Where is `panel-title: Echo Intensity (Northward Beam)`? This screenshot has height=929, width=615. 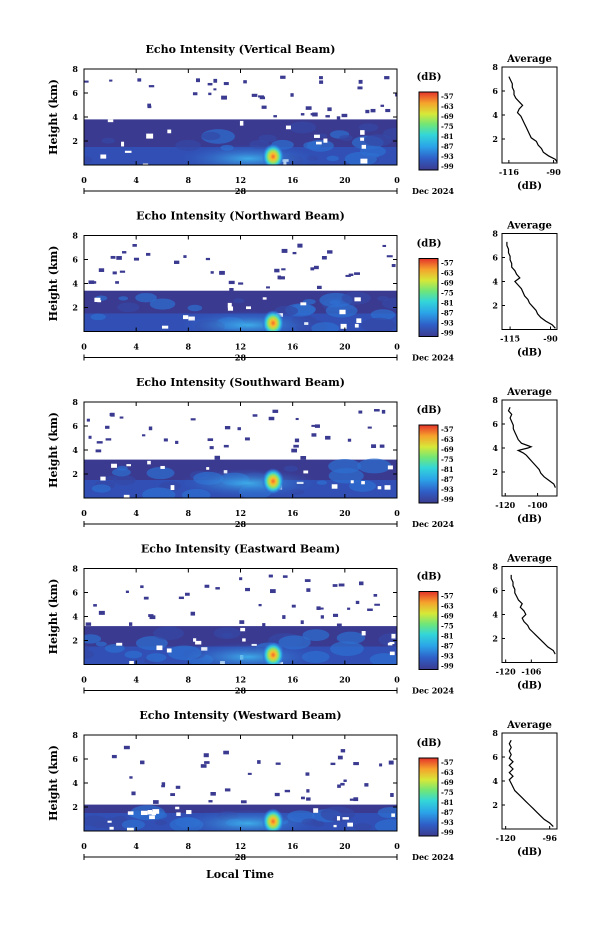 panel-title: Echo Intensity (Northward Beam) is located at coordinates (240, 216).